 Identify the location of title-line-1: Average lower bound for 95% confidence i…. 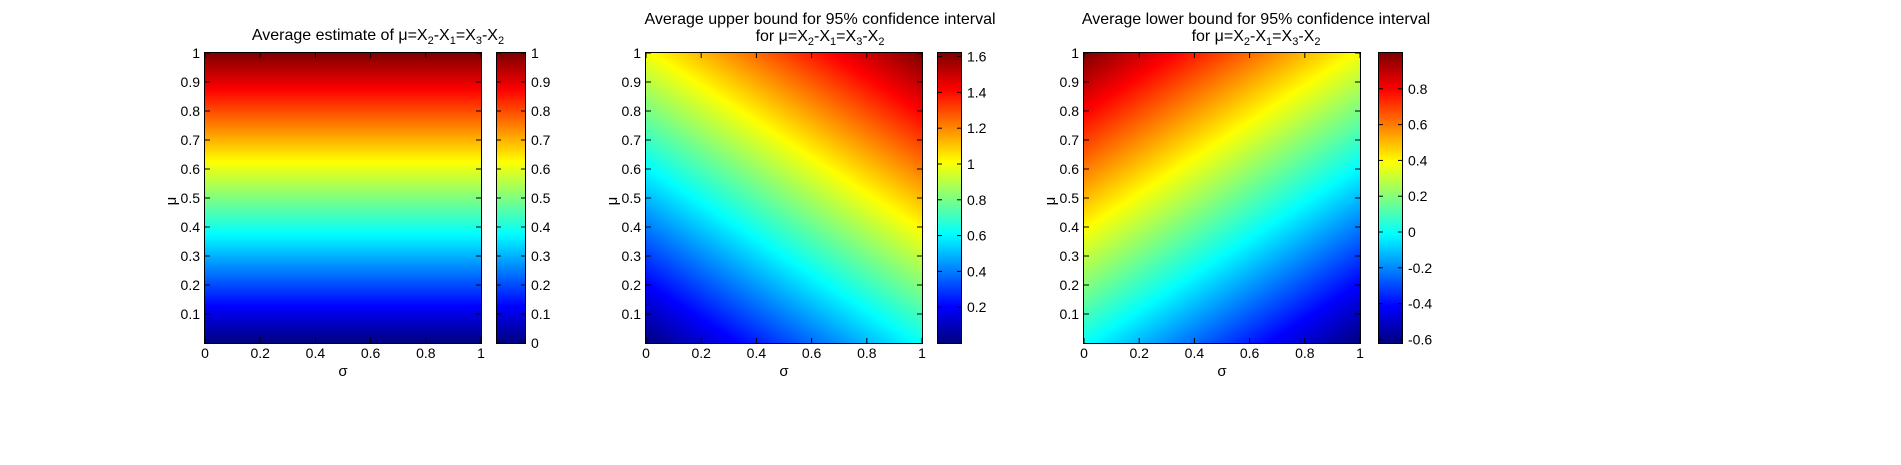
(1256, 19).